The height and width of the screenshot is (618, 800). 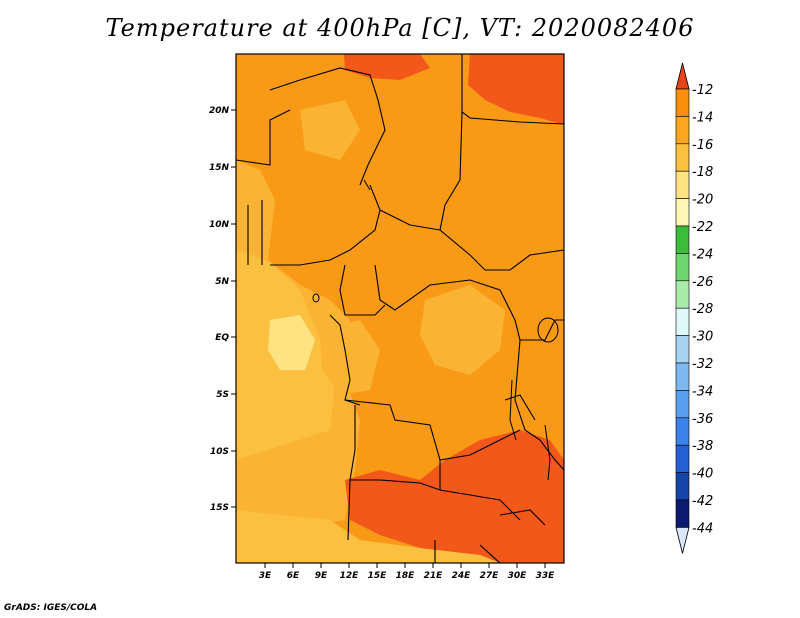 I want to click on field-cool-congo, so click(x=350, y=357).